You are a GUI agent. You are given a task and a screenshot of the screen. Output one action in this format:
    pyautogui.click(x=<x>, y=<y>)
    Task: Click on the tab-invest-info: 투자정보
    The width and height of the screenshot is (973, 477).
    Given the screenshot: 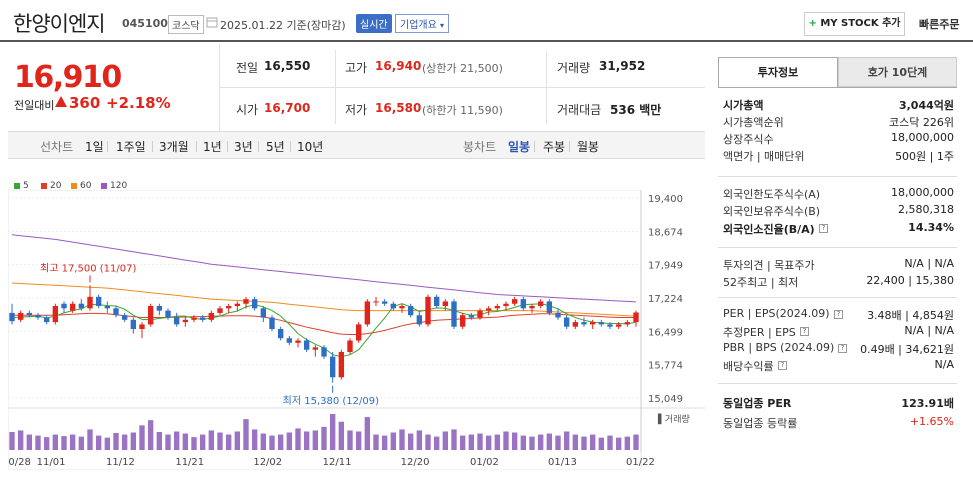 What is the action you would take?
    pyautogui.click(x=778, y=72)
    